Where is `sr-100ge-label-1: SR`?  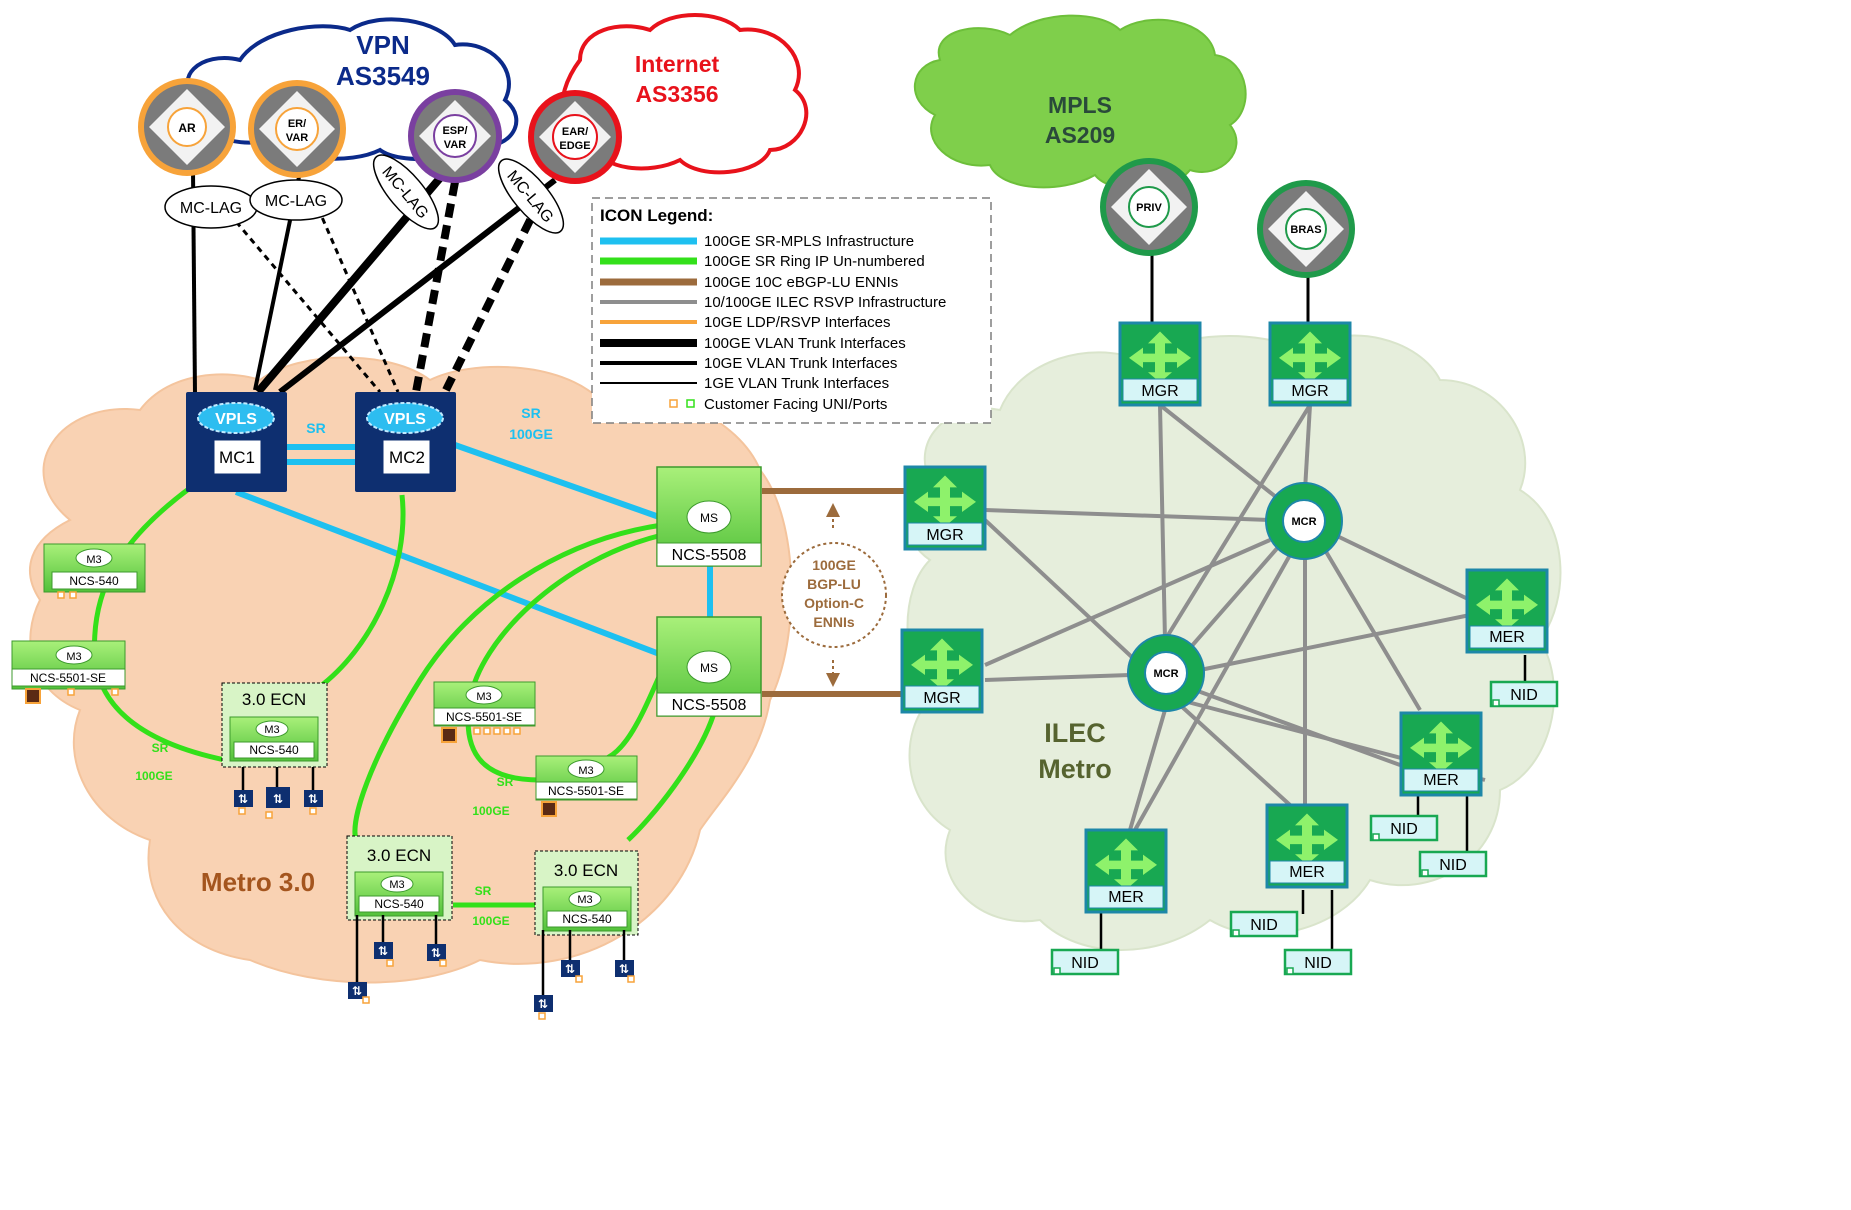 sr-100ge-label-1: SR is located at coordinates (530, 413).